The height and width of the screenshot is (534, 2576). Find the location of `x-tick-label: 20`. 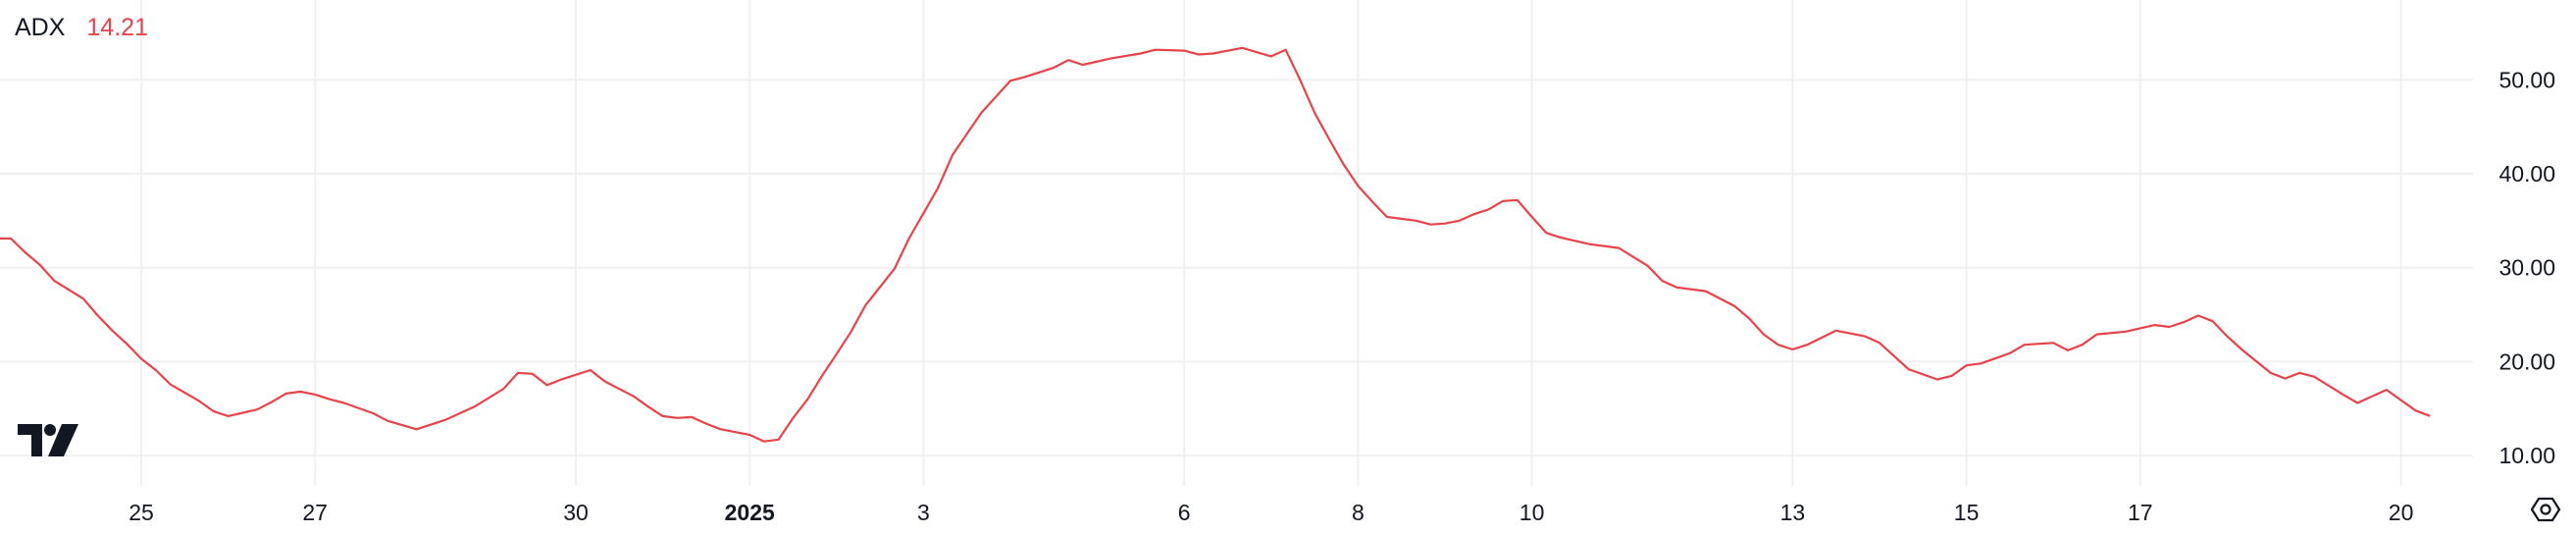

x-tick-label: 20 is located at coordinates (2401, 512).